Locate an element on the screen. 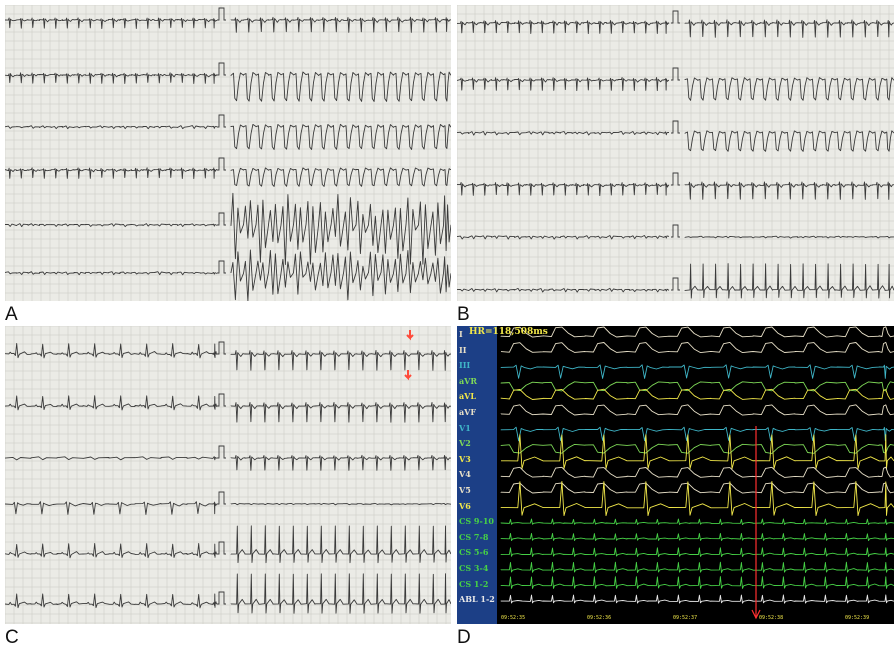 The width and height of the screenshot is (894, 649). channel-label-text: V6 is located at coordinates (465, 505).